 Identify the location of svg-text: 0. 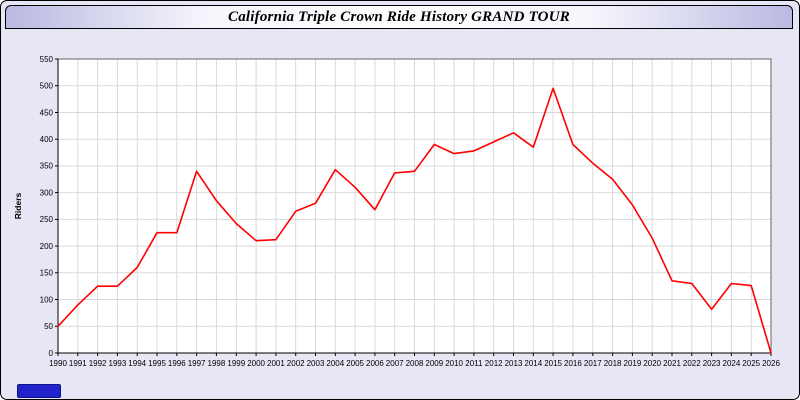
(51, 353).